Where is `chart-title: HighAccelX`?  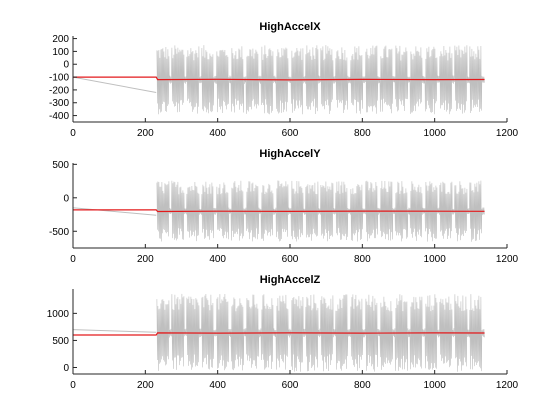 chart-title: HighAccelX is located at coordinates (290, 27).